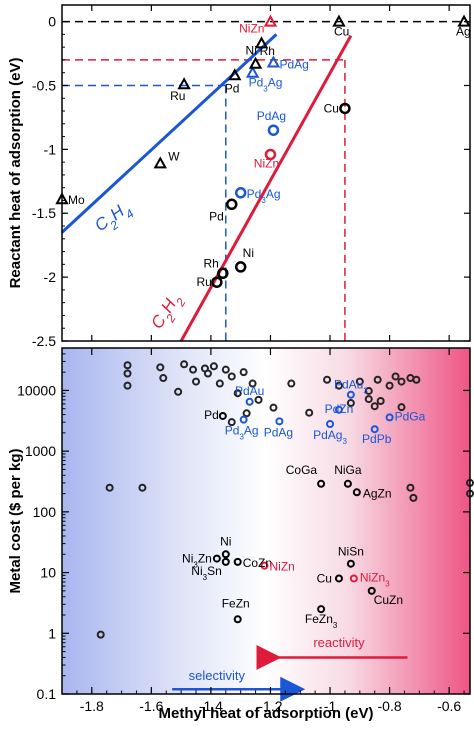 This screenshot has width=474, height=729. I want to click on cost-ytick-label: 10, so click(48, 573).